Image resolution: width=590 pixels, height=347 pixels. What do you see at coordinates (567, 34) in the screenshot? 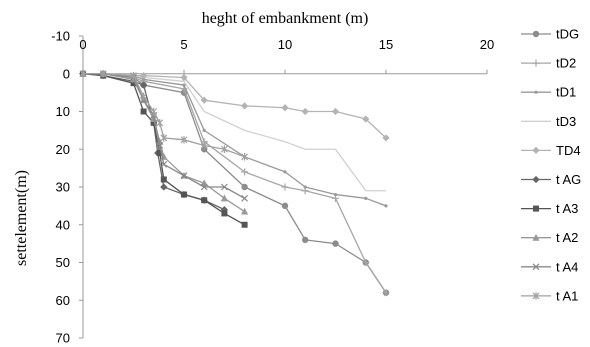
I see `legend-label: tDG` at bounding box center [567, 34].